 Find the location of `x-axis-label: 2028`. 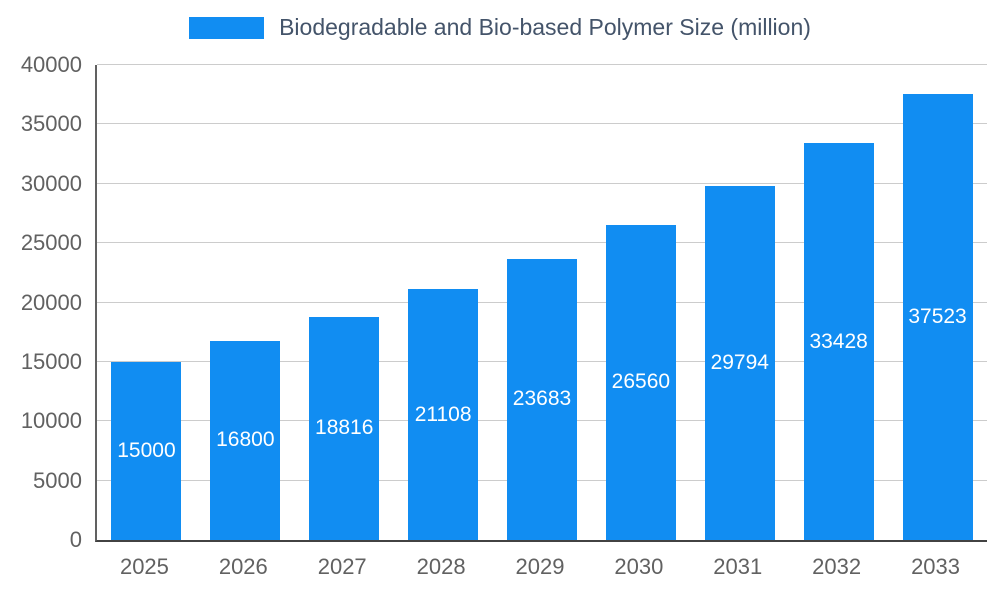

x-axis-label: 2028 is located at coordinates (441, 566).